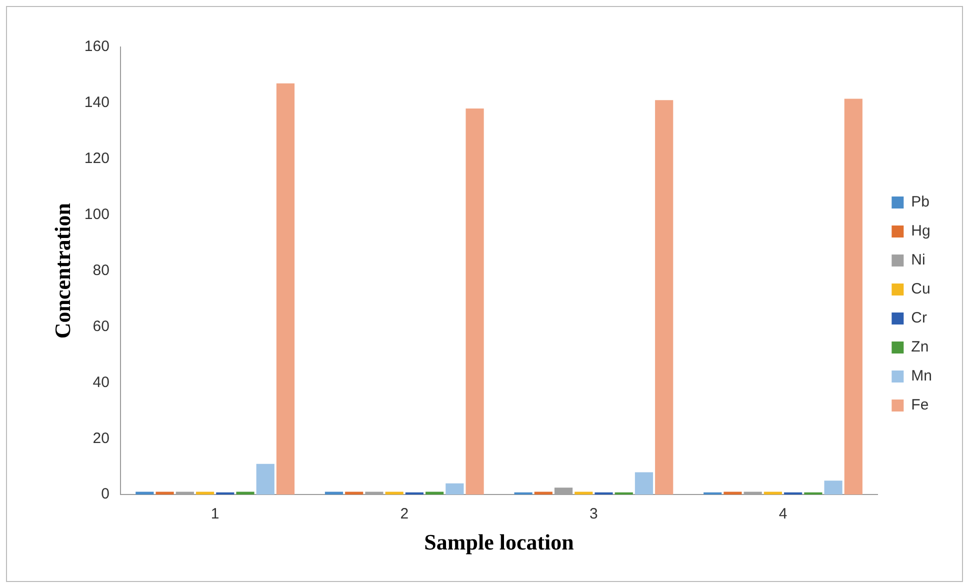 The image size is (969, 588). I want to click on y-tick-label: 160, so click(97, 47).